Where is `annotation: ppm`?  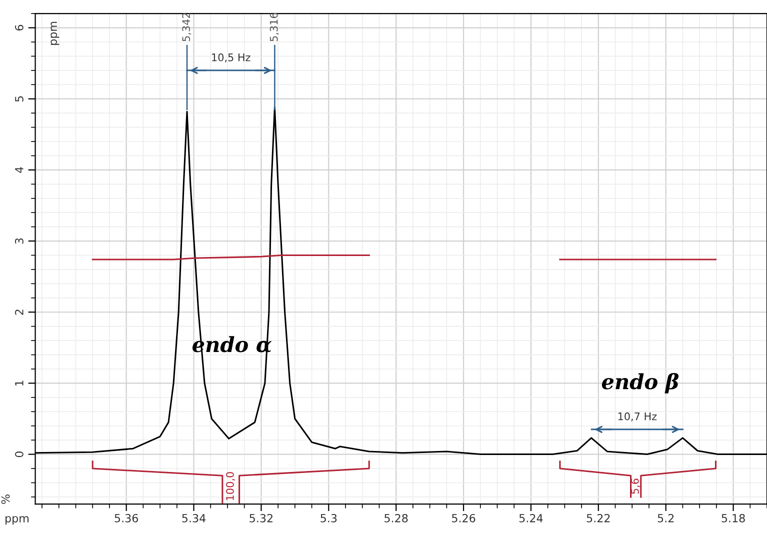 annotation: ppm is located at coordinates (55, 33).